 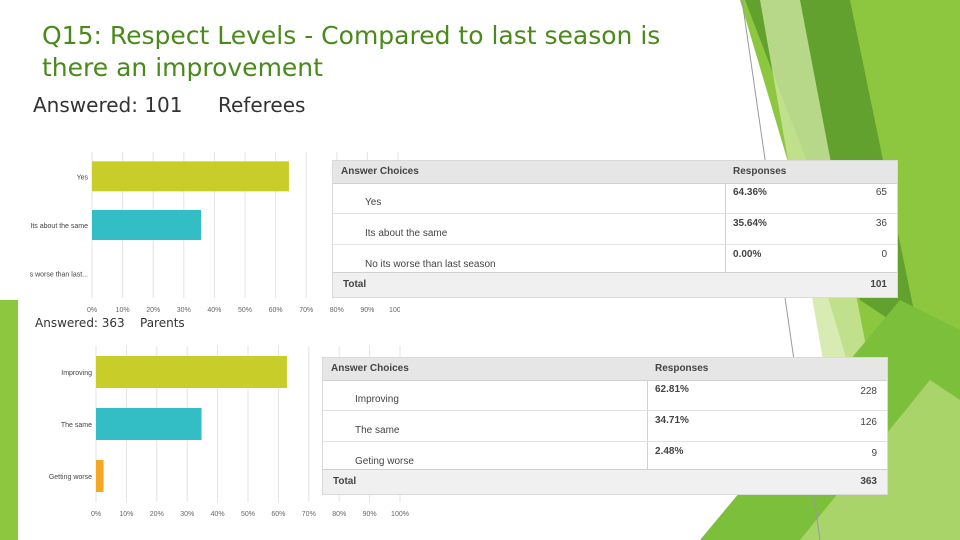 I want to click on total-value: 101, so click(x=878, y=284).